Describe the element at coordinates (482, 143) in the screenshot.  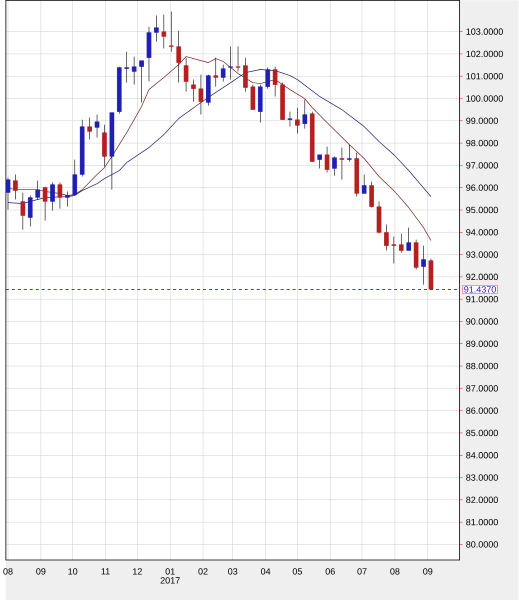
I see `y-tick-label: 98.0000` at that location.